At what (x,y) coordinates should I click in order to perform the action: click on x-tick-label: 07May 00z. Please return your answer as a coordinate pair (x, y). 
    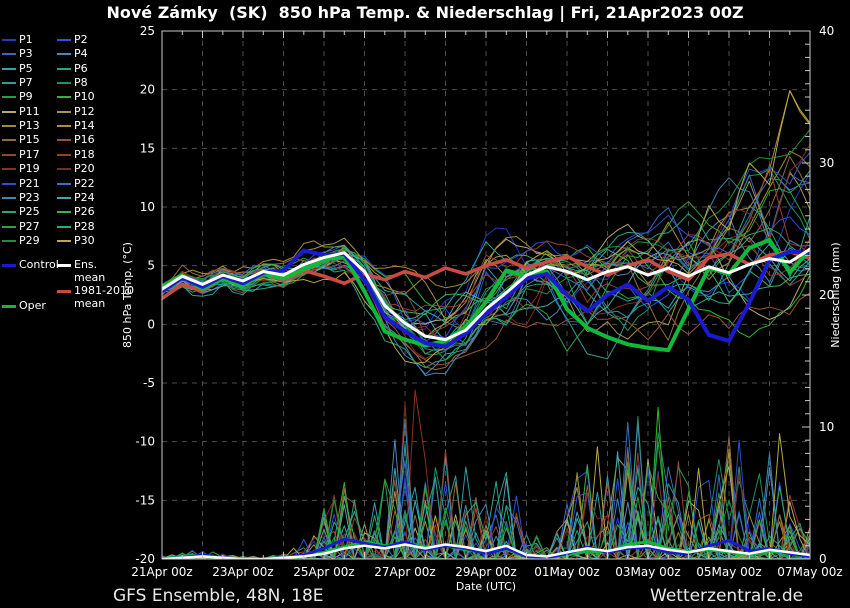
    Looking at the image, I should click on (809, 572).